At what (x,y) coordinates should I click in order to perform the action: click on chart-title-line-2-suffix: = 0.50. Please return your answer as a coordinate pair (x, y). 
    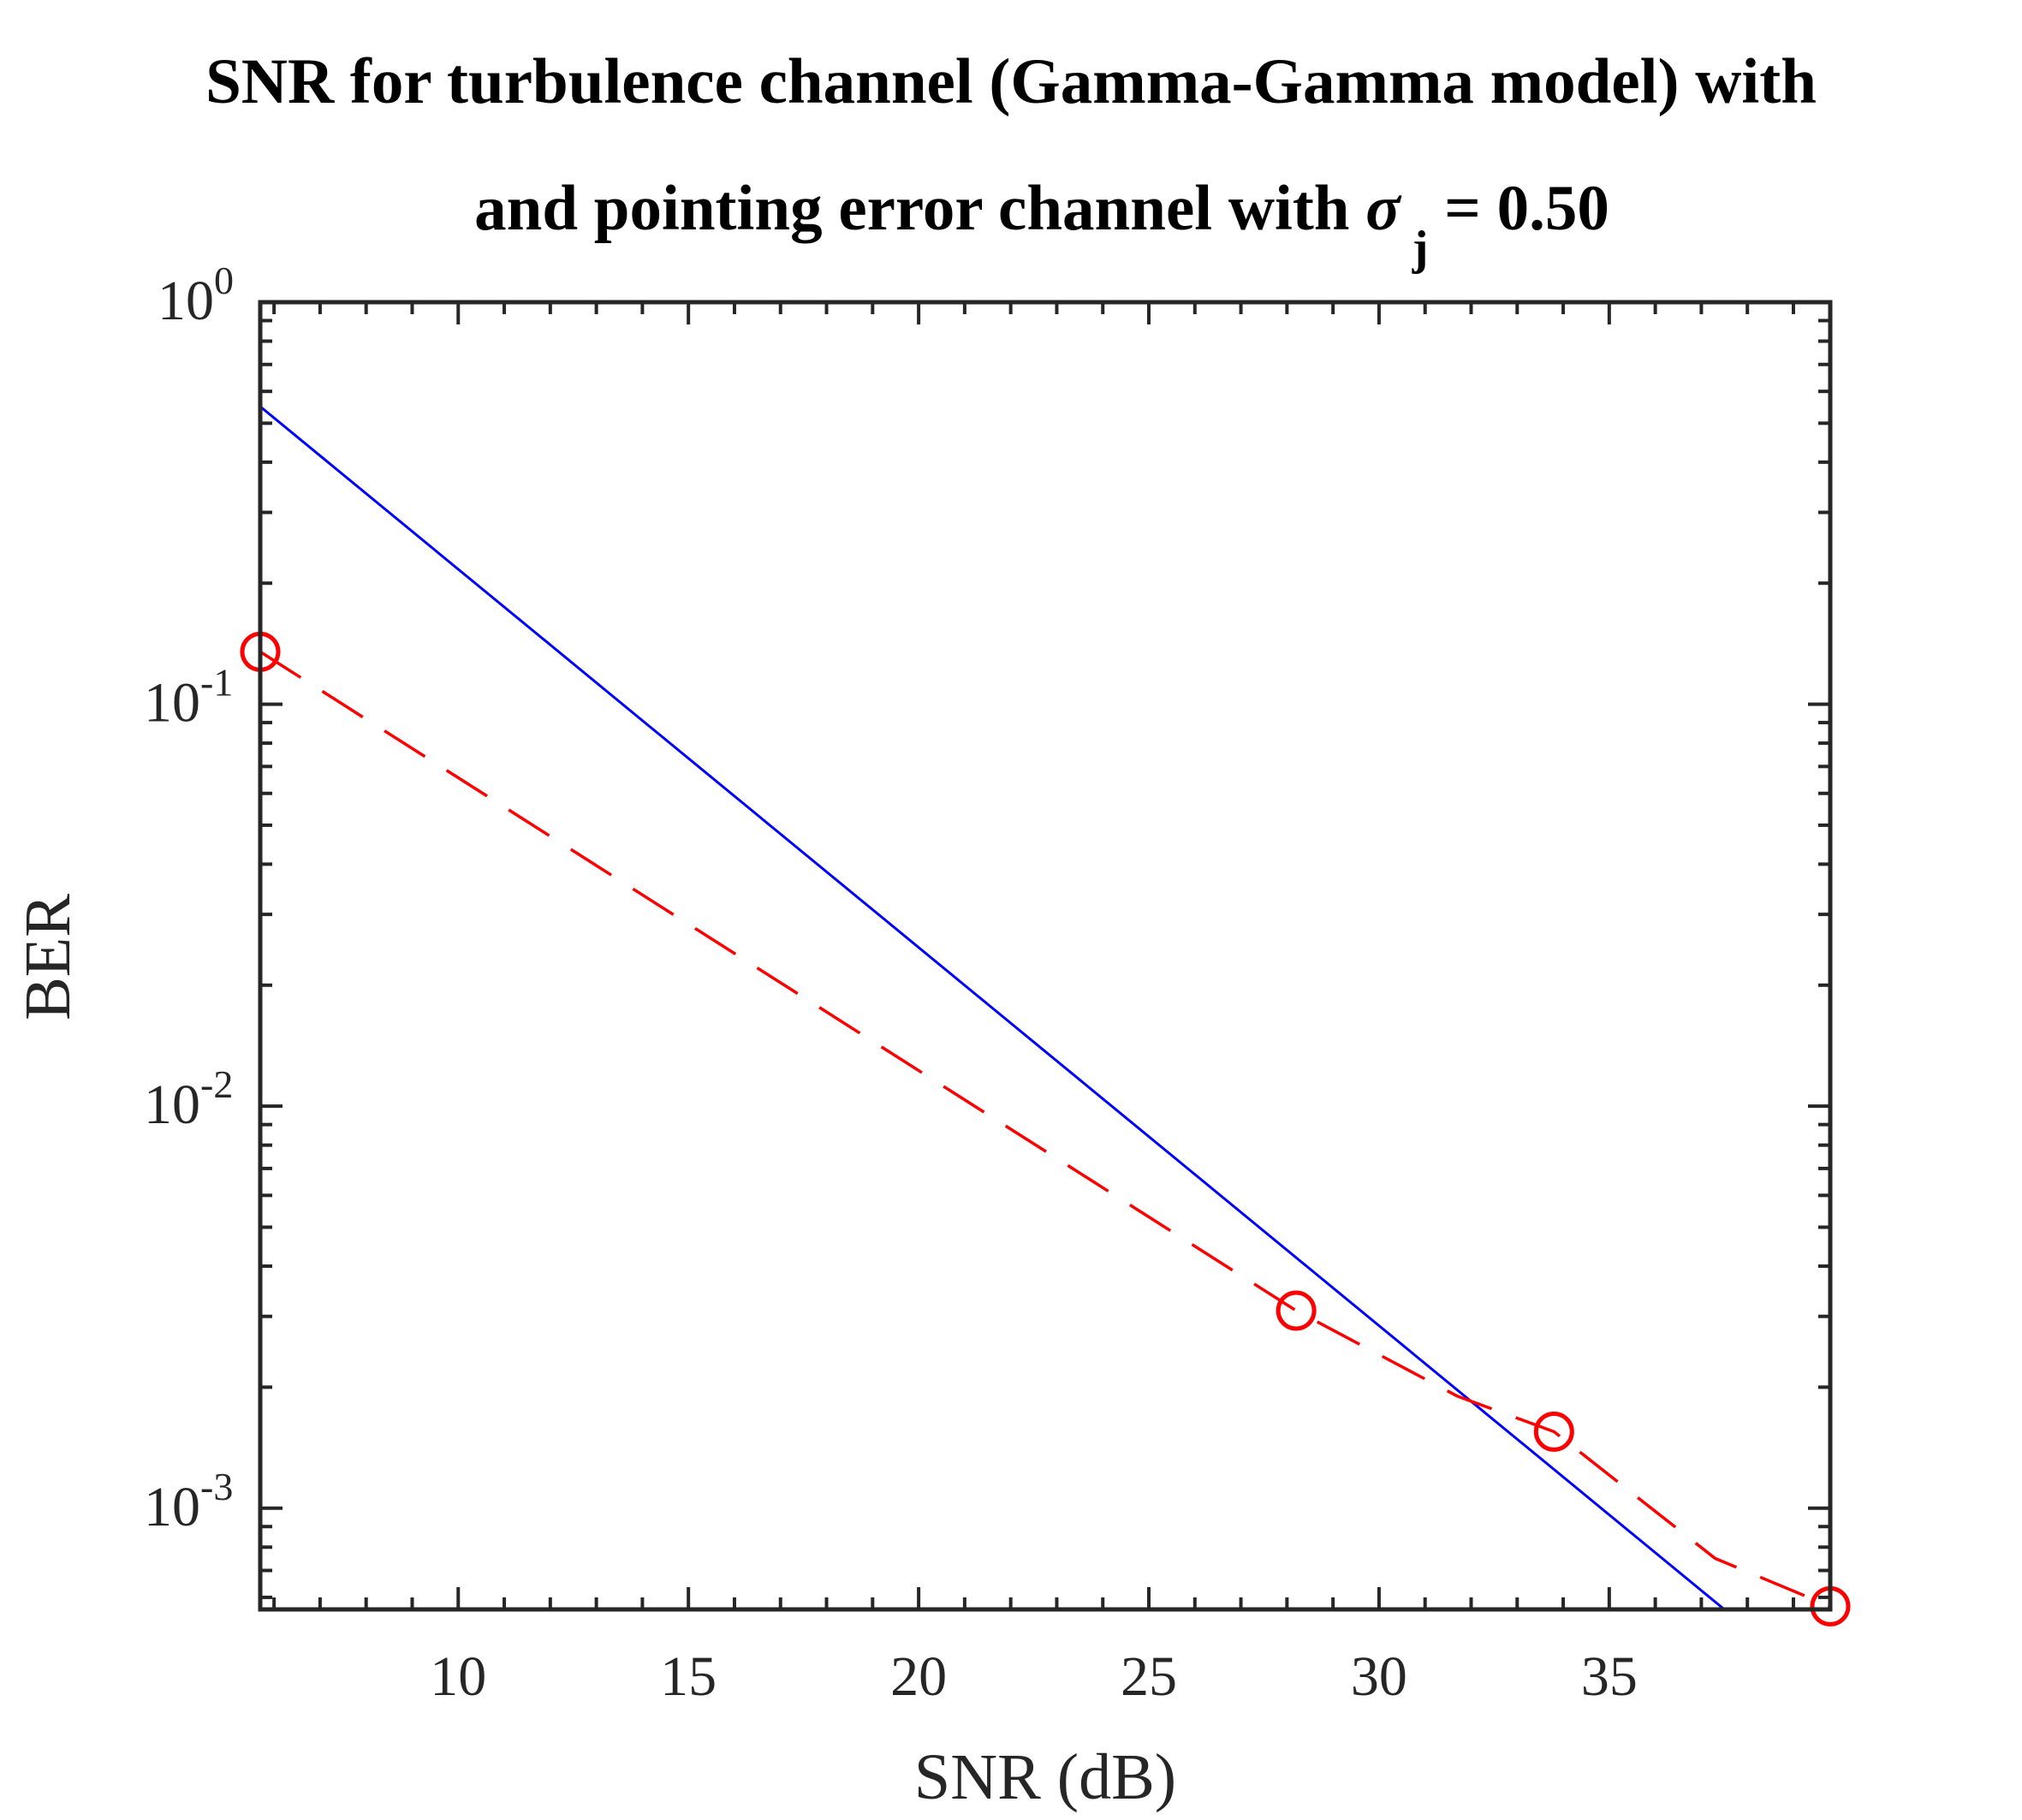
    Looking at the image, I should click on (1518, 208).